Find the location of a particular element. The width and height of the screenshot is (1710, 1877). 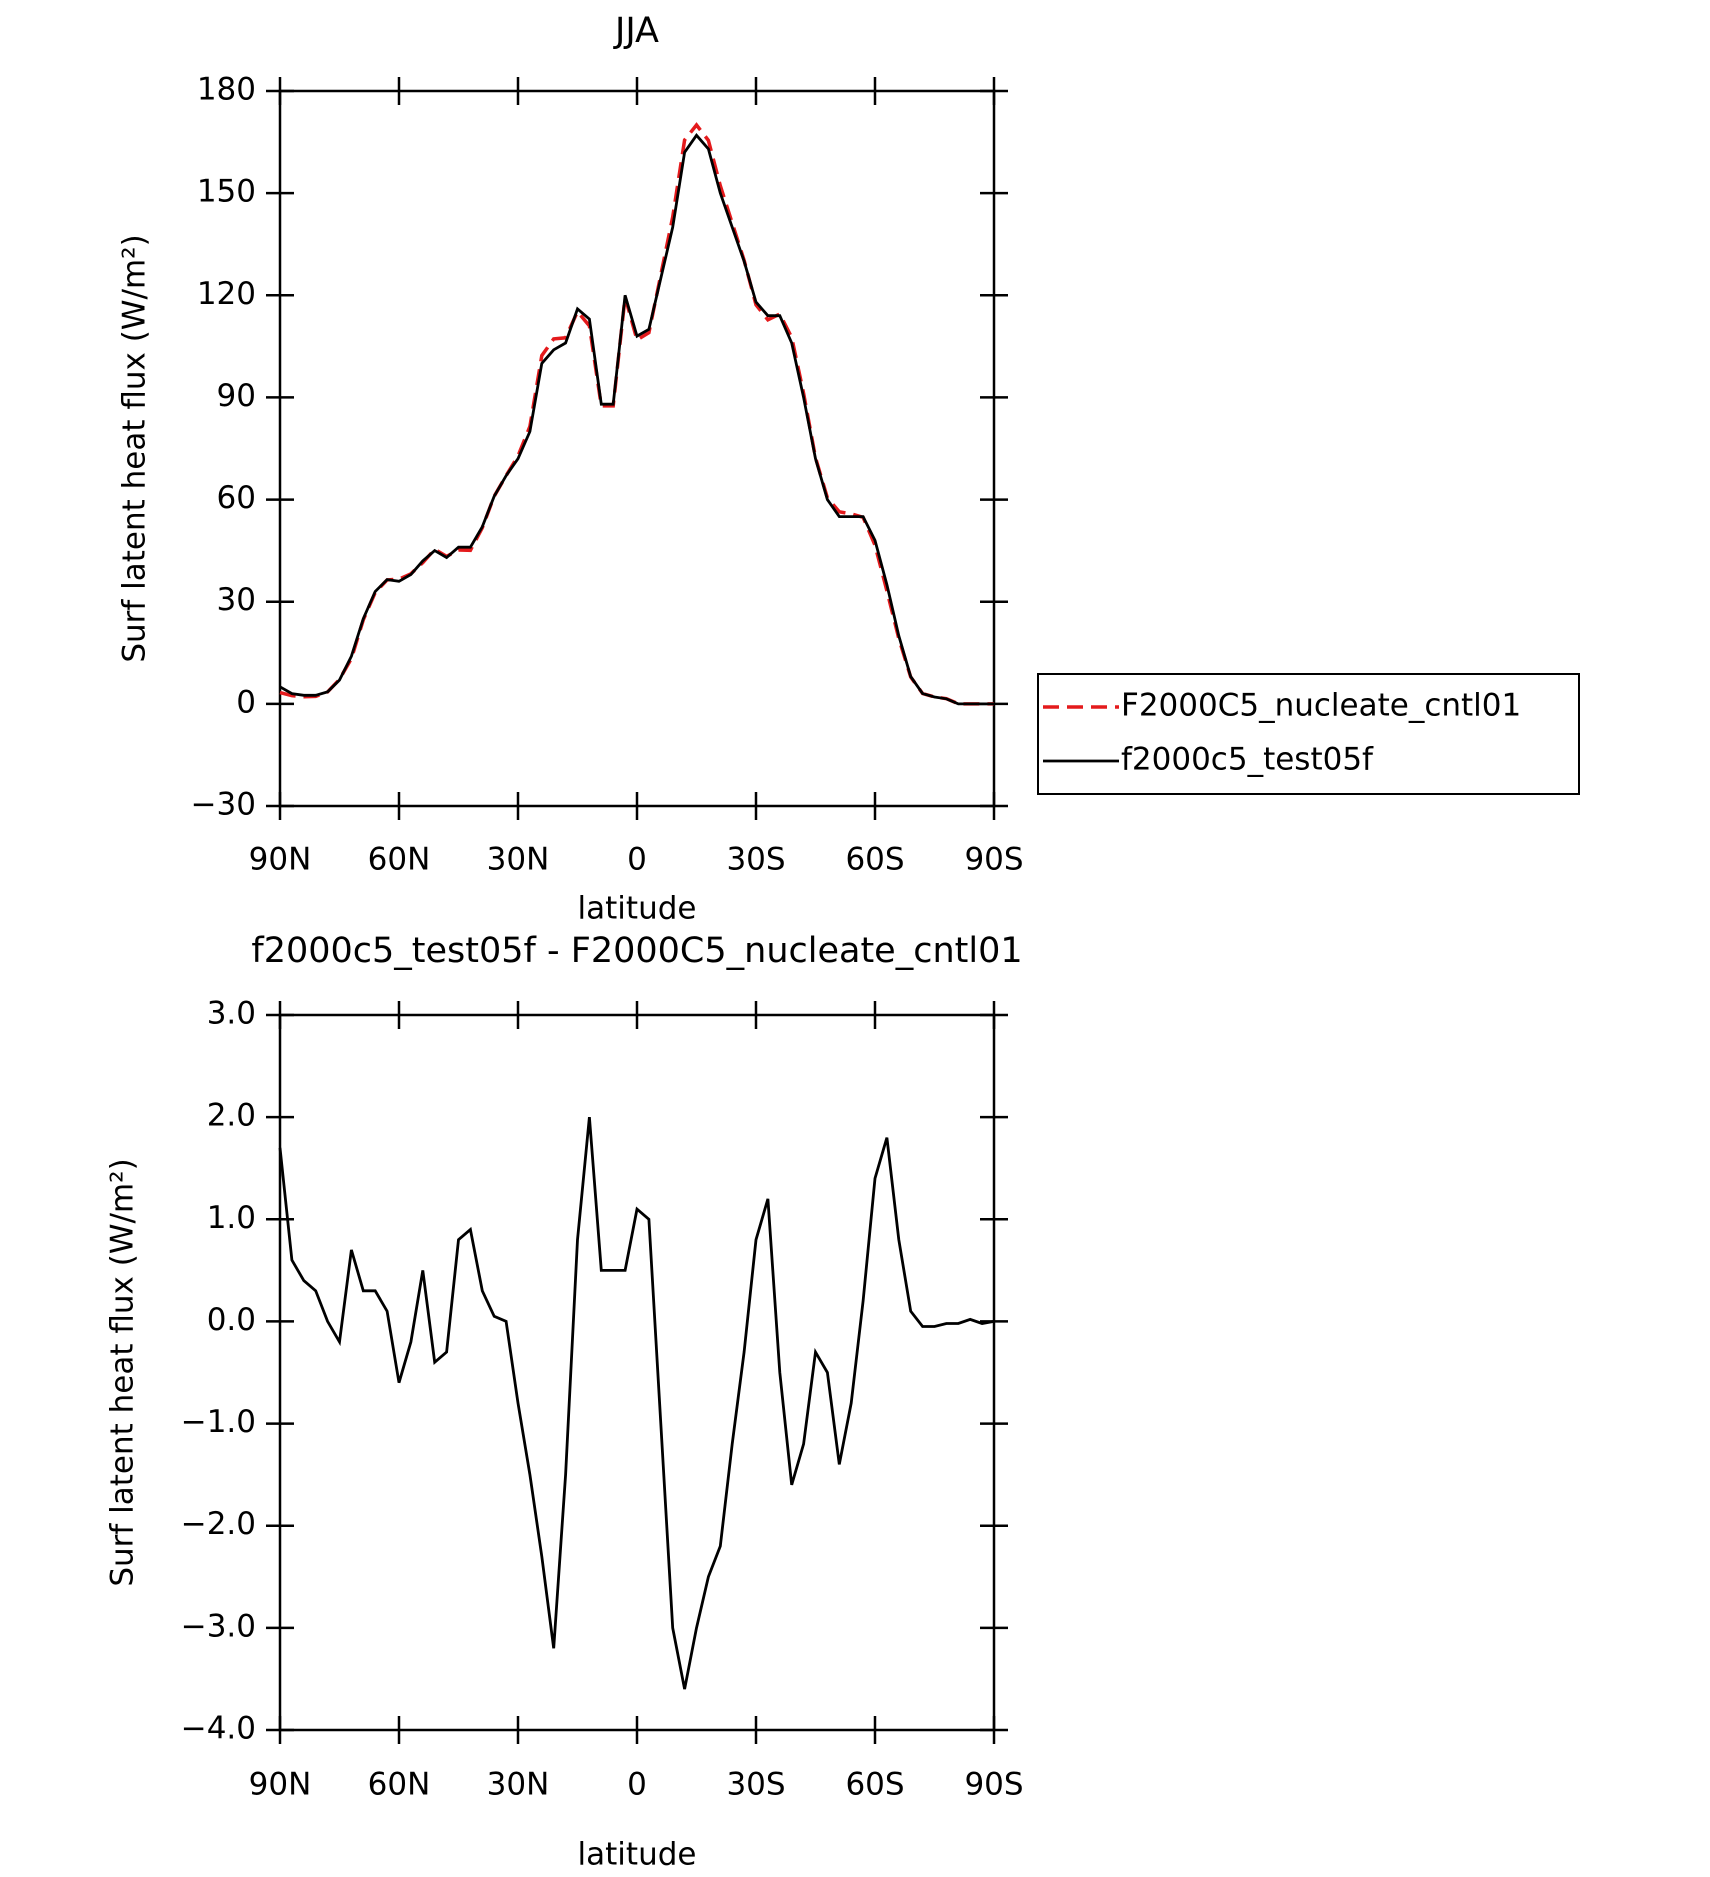

y-tick-label: 120 is located at coordinates (226, 294).